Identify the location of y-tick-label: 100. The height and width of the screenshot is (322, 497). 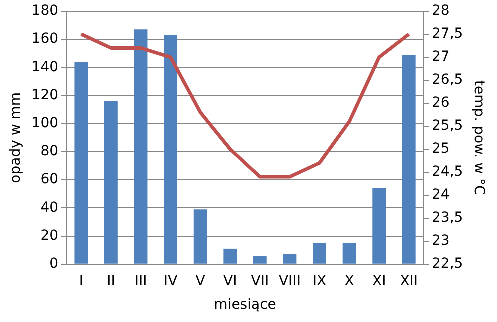
(45, 123).